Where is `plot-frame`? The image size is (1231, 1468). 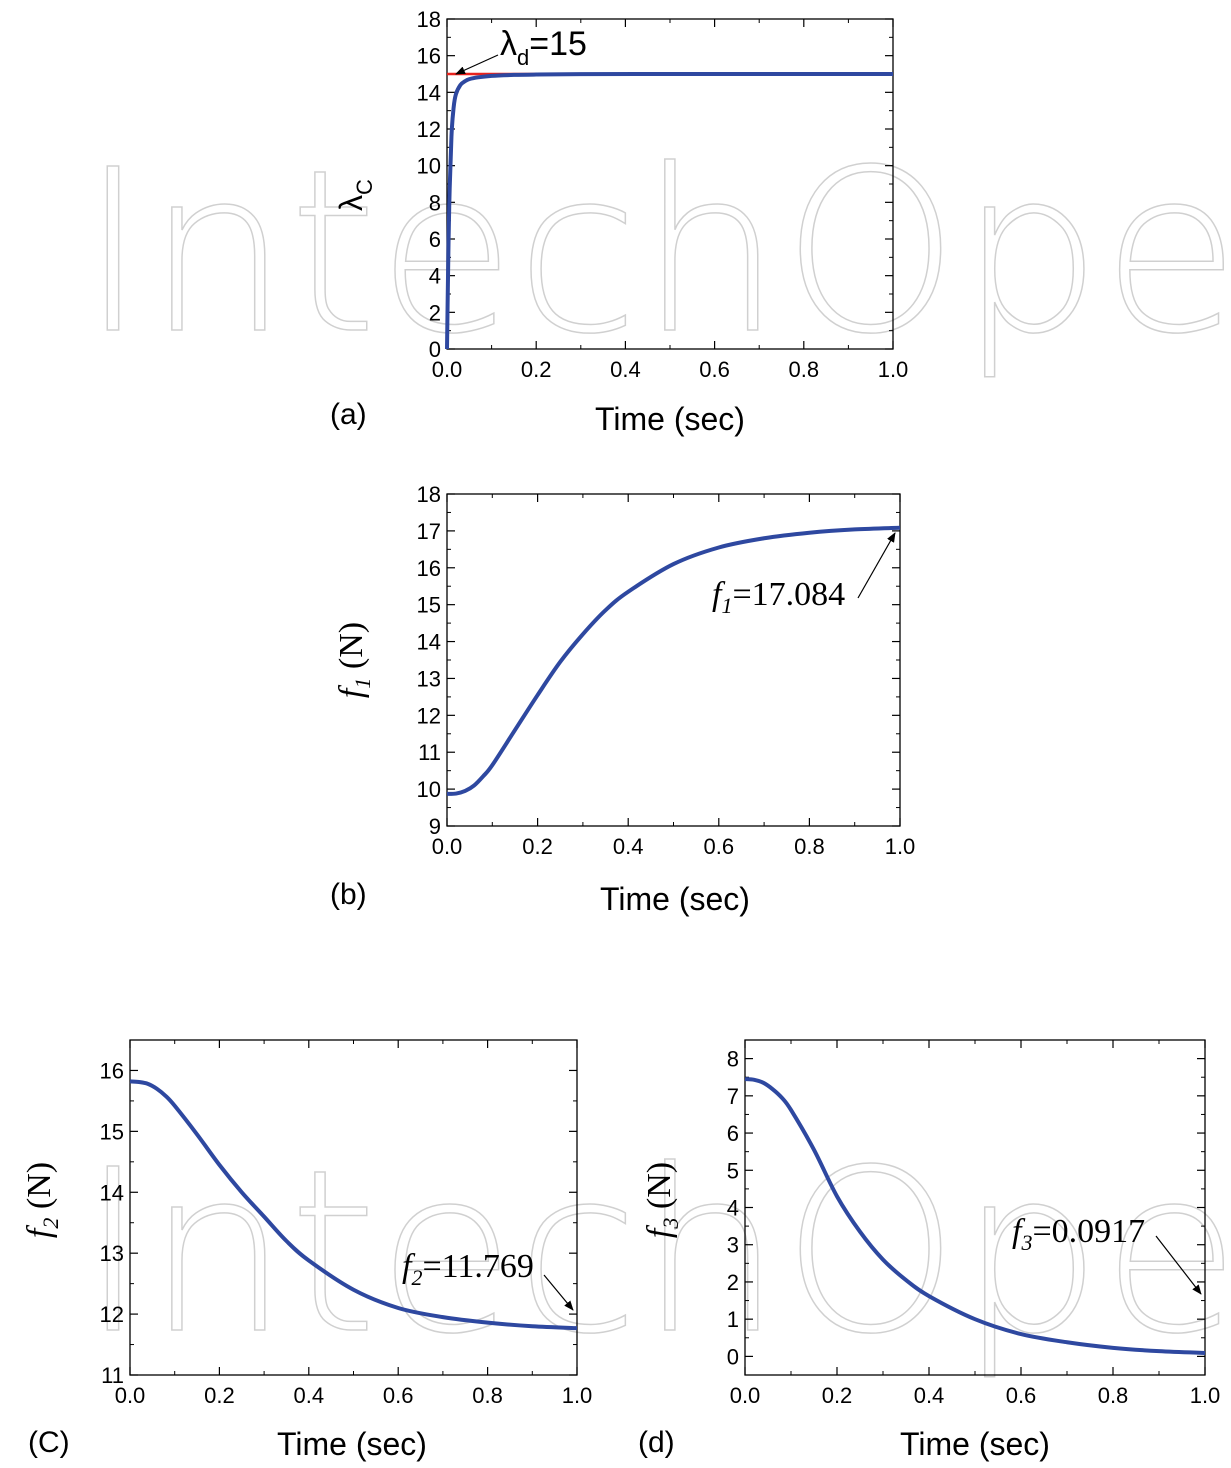
plot-frame is located at coordinates (673, 660).